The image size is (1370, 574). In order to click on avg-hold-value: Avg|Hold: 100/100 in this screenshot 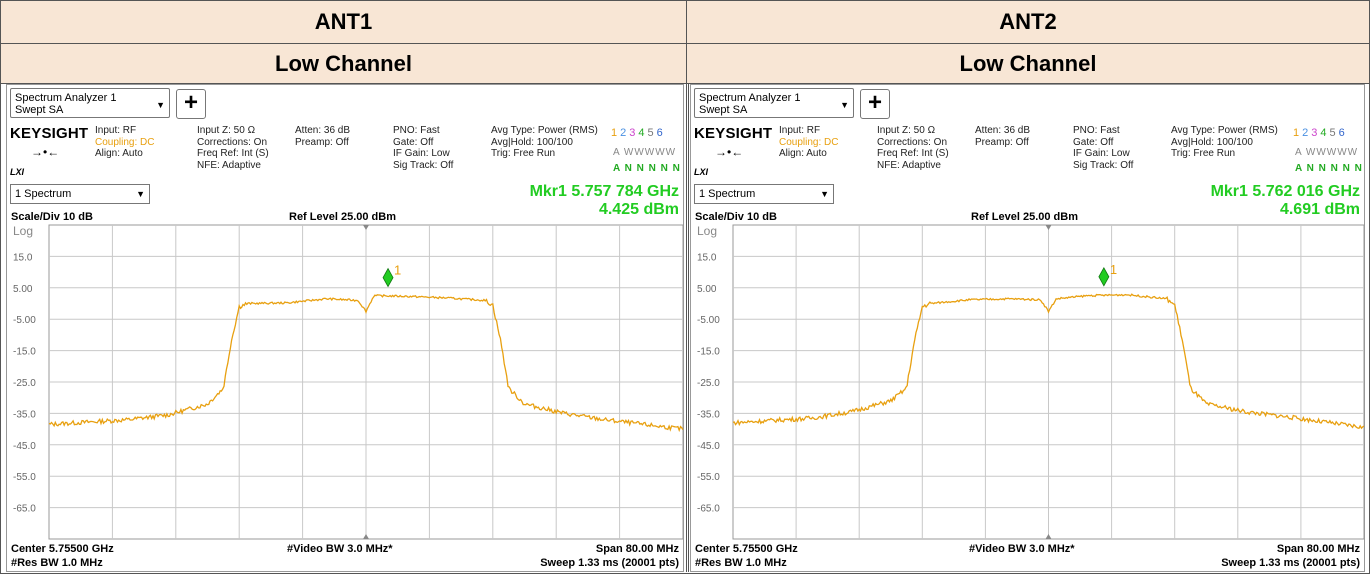, I will do `click(532, 142)`.